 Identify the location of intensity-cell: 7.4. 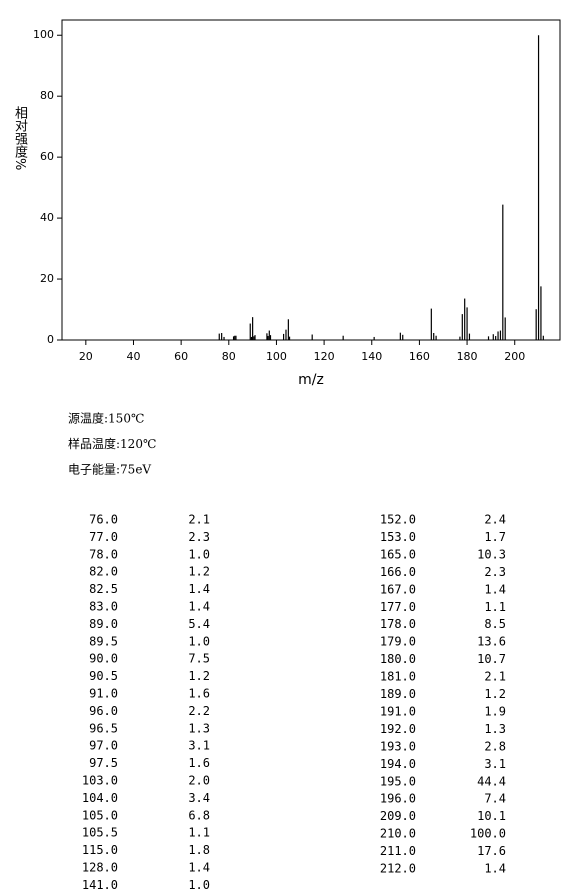
(495, 799).